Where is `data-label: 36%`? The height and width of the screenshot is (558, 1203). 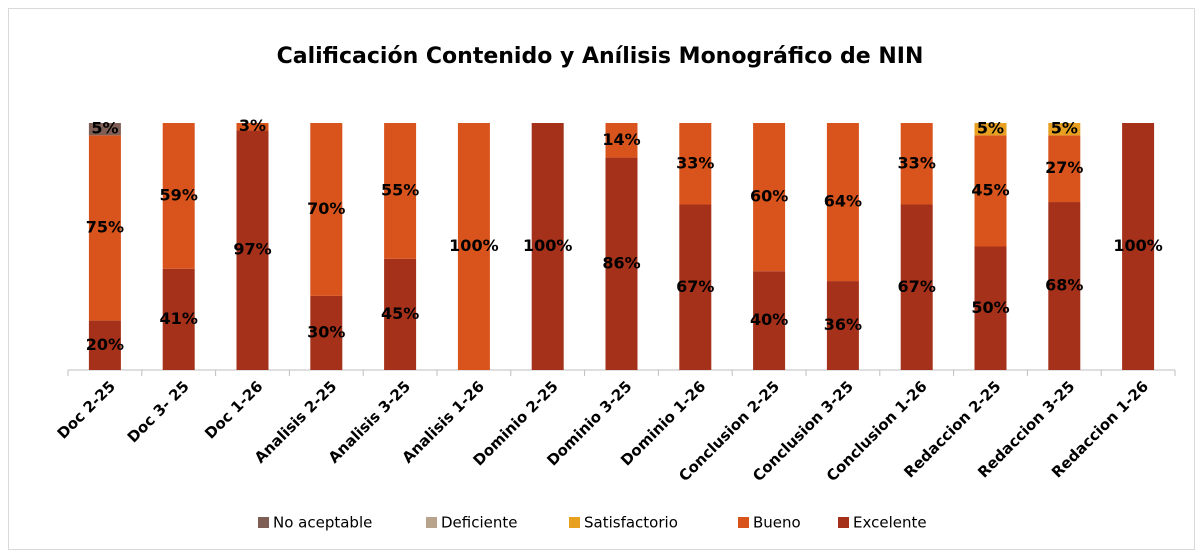
data-label: 36% is located at coordinates (843, 324).